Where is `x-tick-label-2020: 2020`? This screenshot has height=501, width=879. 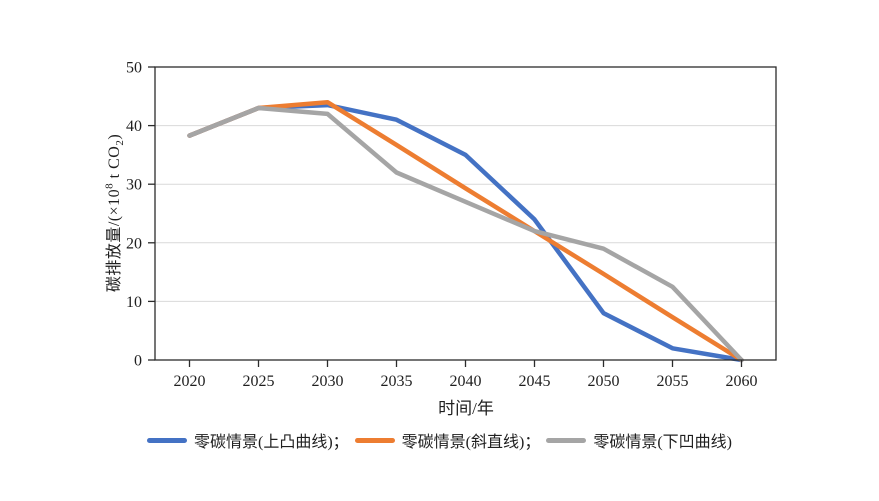
x-tick-label-2020: 2020 is located at coordinates (190, 381).